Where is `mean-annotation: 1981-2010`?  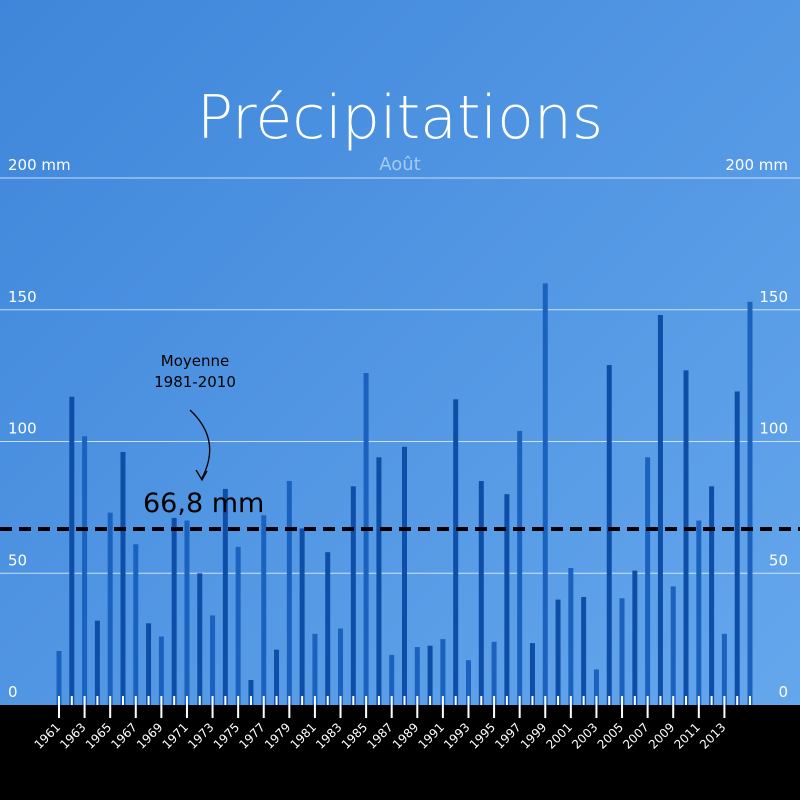 mean-annotation: 1981-2010 is located at coordinates (195, 382).